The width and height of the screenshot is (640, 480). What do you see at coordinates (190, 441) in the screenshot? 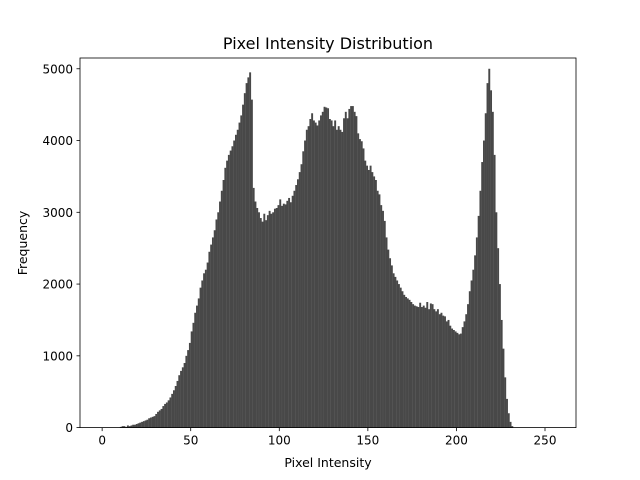
I see `x-tick-label: 50` at bounding box center [190, 441].